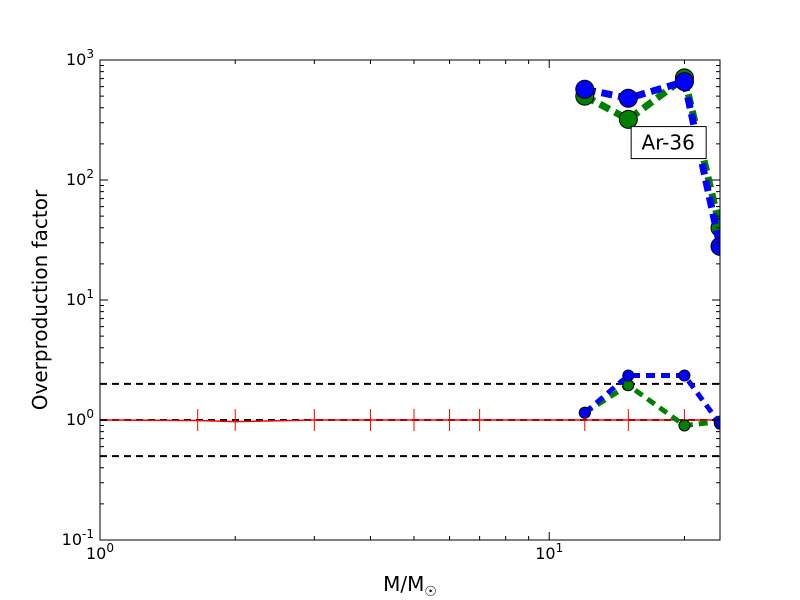  Describe the element at coordinates (80, 418) in the screenshot. I see `y-tick-label: 10⁰` at that location.